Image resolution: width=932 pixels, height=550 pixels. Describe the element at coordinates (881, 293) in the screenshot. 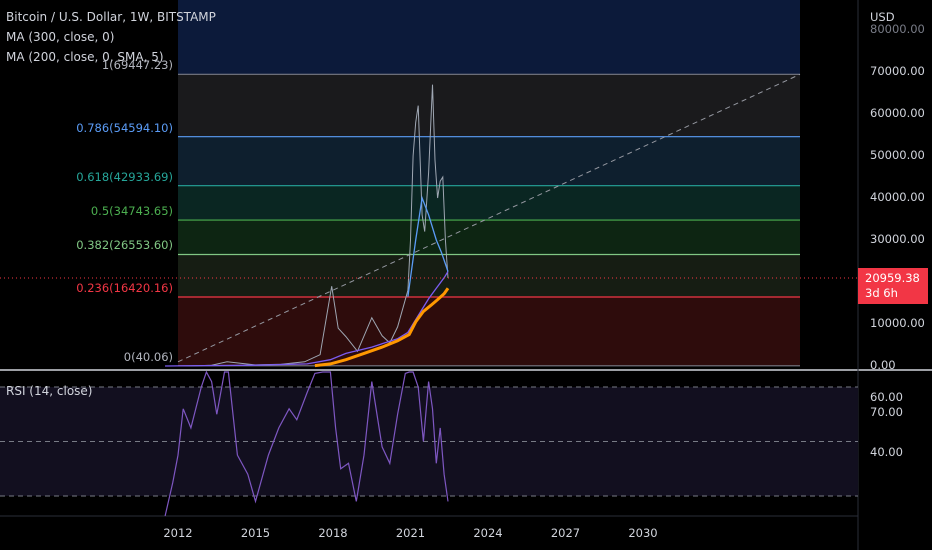

I see `bar-countdown: 3d 6h` at that location.